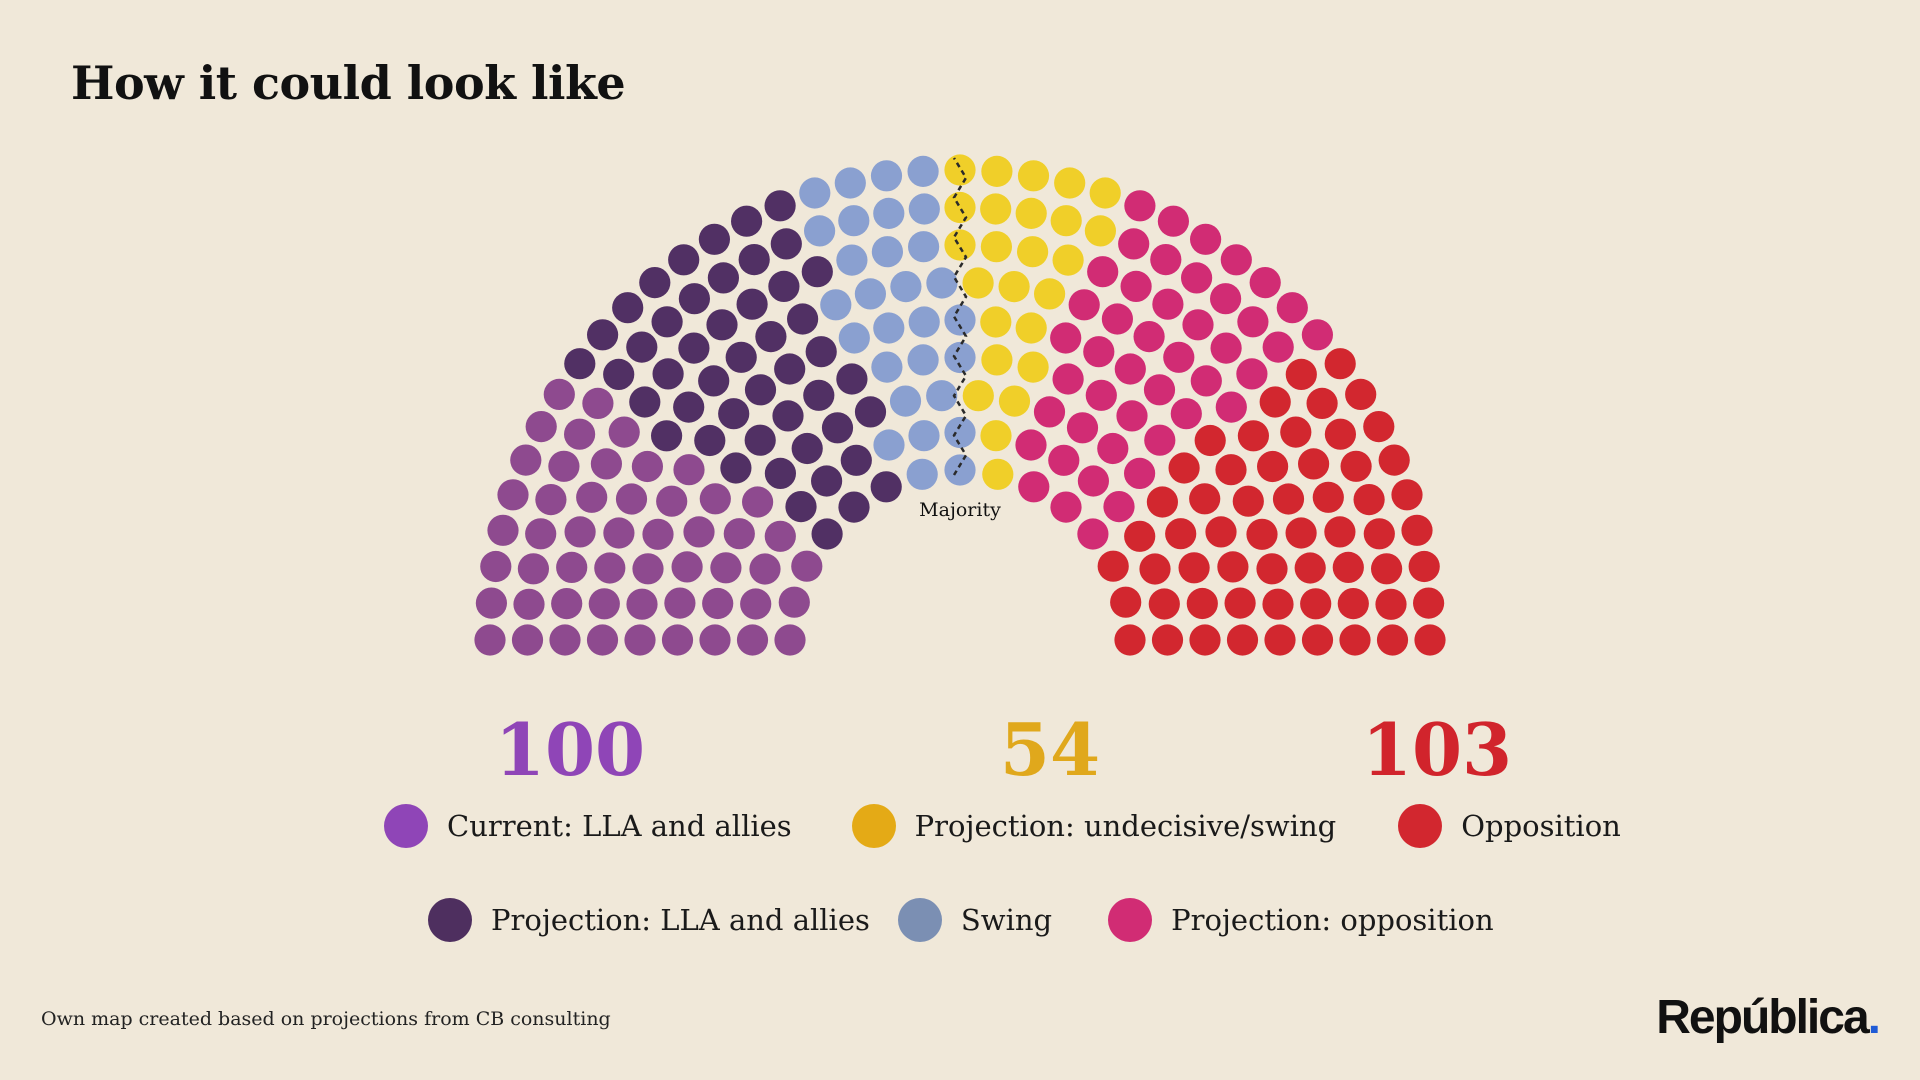 This screenshot has height=1080, width=1920. What do you see at coordinates (588, 826) in the screenshot?
I see `legend-item-current-lla: Current: LLA and allies` at bounding box center [588, 826].